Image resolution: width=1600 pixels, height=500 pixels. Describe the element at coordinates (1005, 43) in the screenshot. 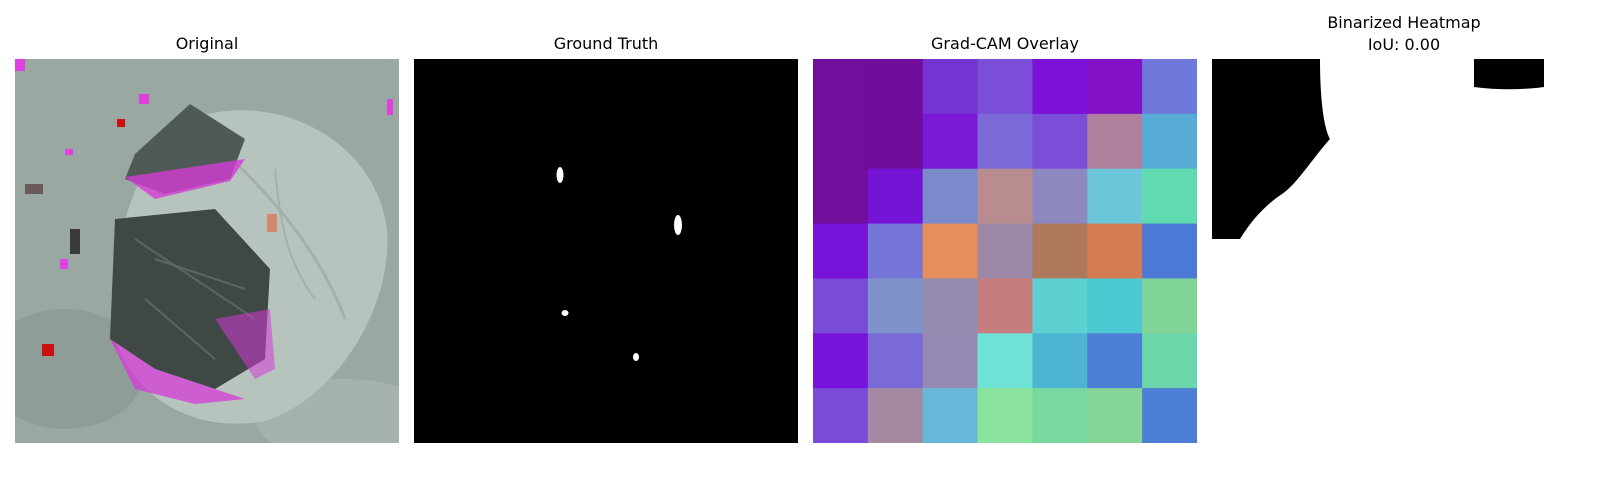

I see `gradcam-title: Grad-CAM Overlay` at that location.